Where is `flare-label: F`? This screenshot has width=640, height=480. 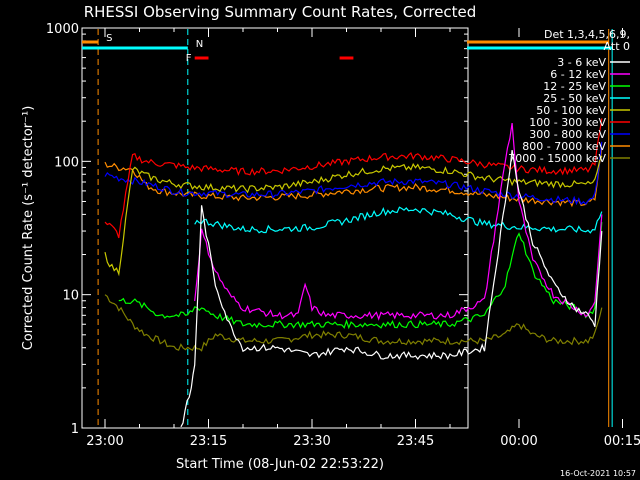 flare-label: F is located at coordinates (189, 58).